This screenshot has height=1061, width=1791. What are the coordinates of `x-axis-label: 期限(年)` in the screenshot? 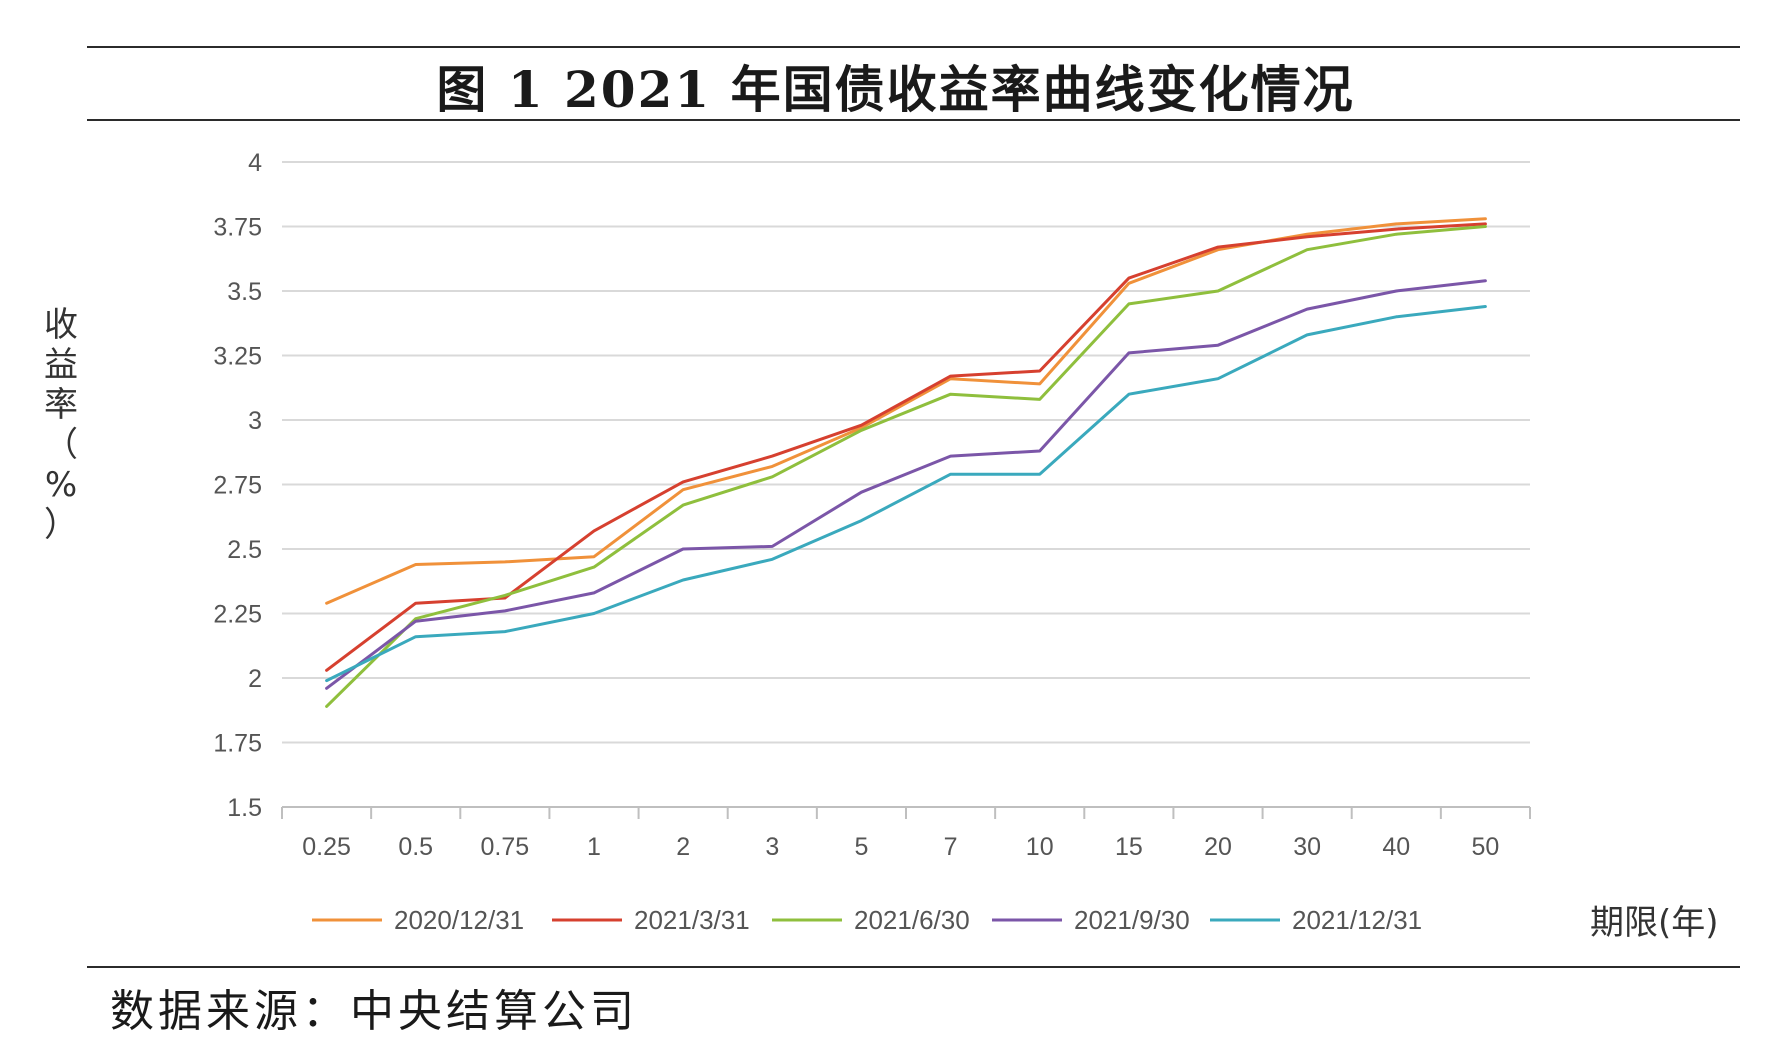 It's located at (1654, 923).